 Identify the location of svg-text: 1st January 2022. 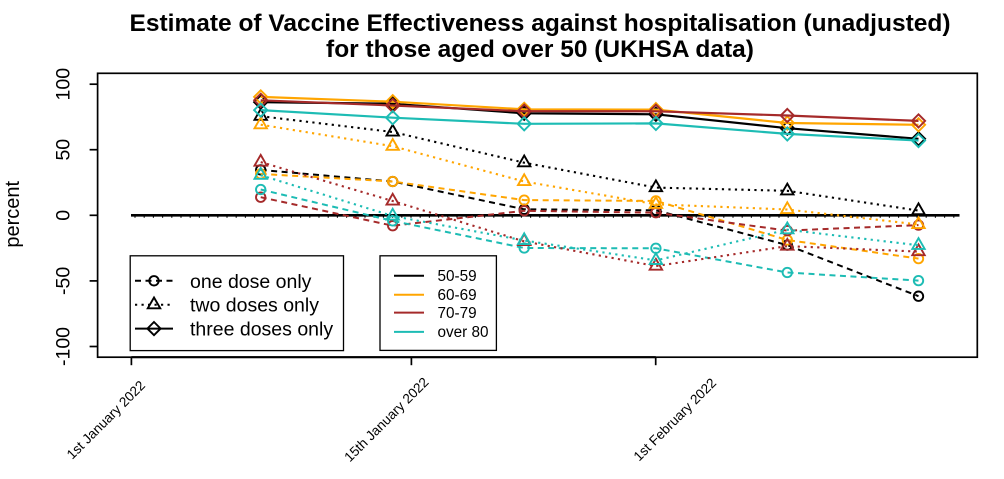
(106, 420).